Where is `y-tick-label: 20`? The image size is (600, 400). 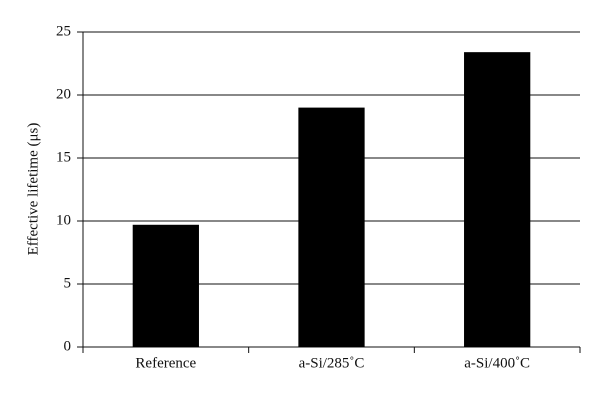
y-tick-label: 20 is located at coordinates (63, 94).